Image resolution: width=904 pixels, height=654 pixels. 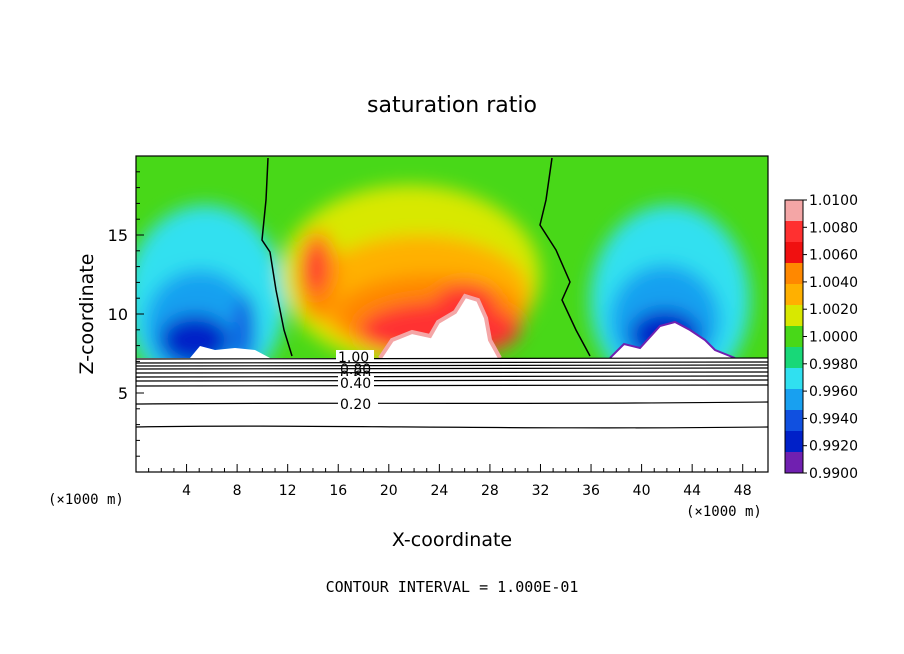 What do you see at coordinates (452, 540) in the screenshot?
I see `x-axis-label: X-coordinate` at bounding box center [452, 540].